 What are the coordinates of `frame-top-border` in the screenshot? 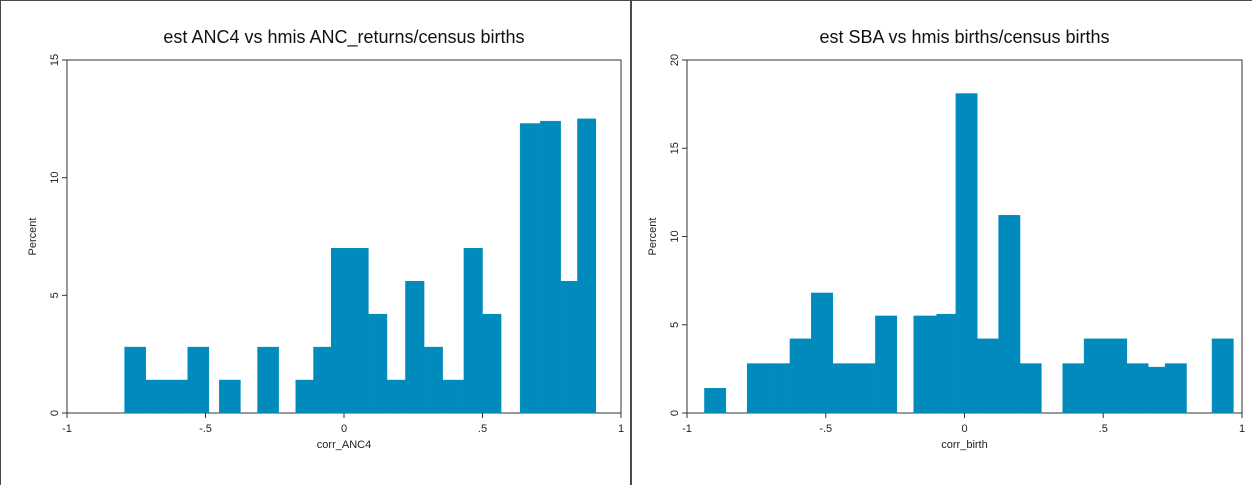 It's located at (626, 0).